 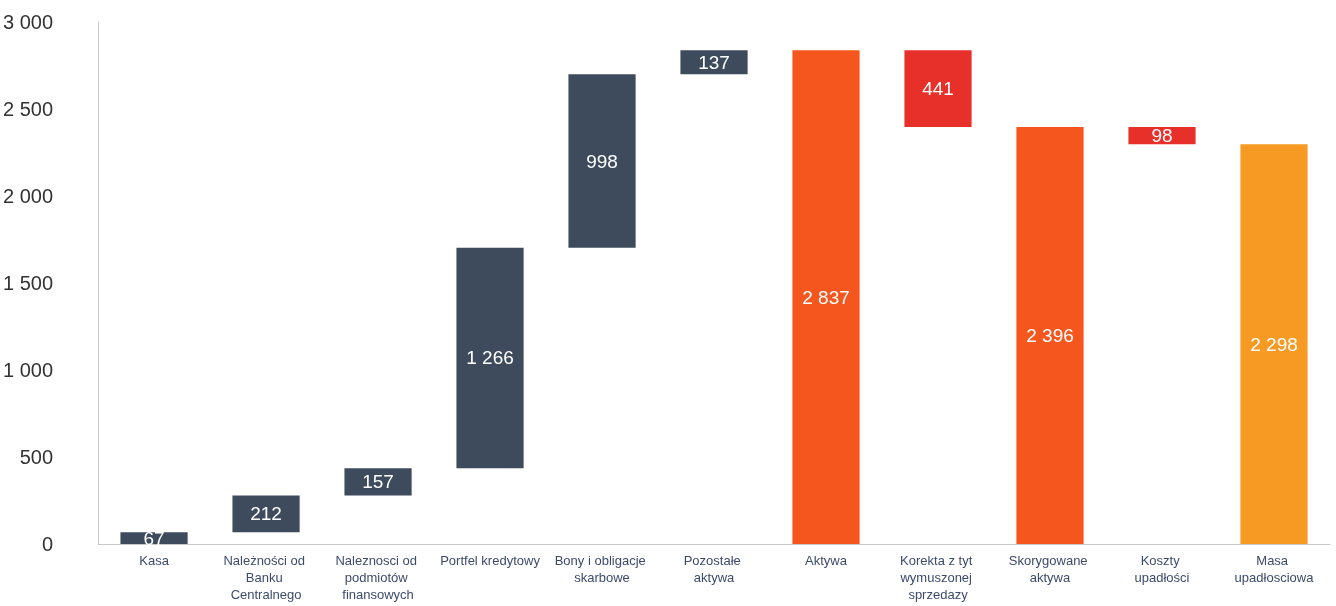 I want to click on x-tick-label: Koszty upadłości, so click(x=1162, y=569).